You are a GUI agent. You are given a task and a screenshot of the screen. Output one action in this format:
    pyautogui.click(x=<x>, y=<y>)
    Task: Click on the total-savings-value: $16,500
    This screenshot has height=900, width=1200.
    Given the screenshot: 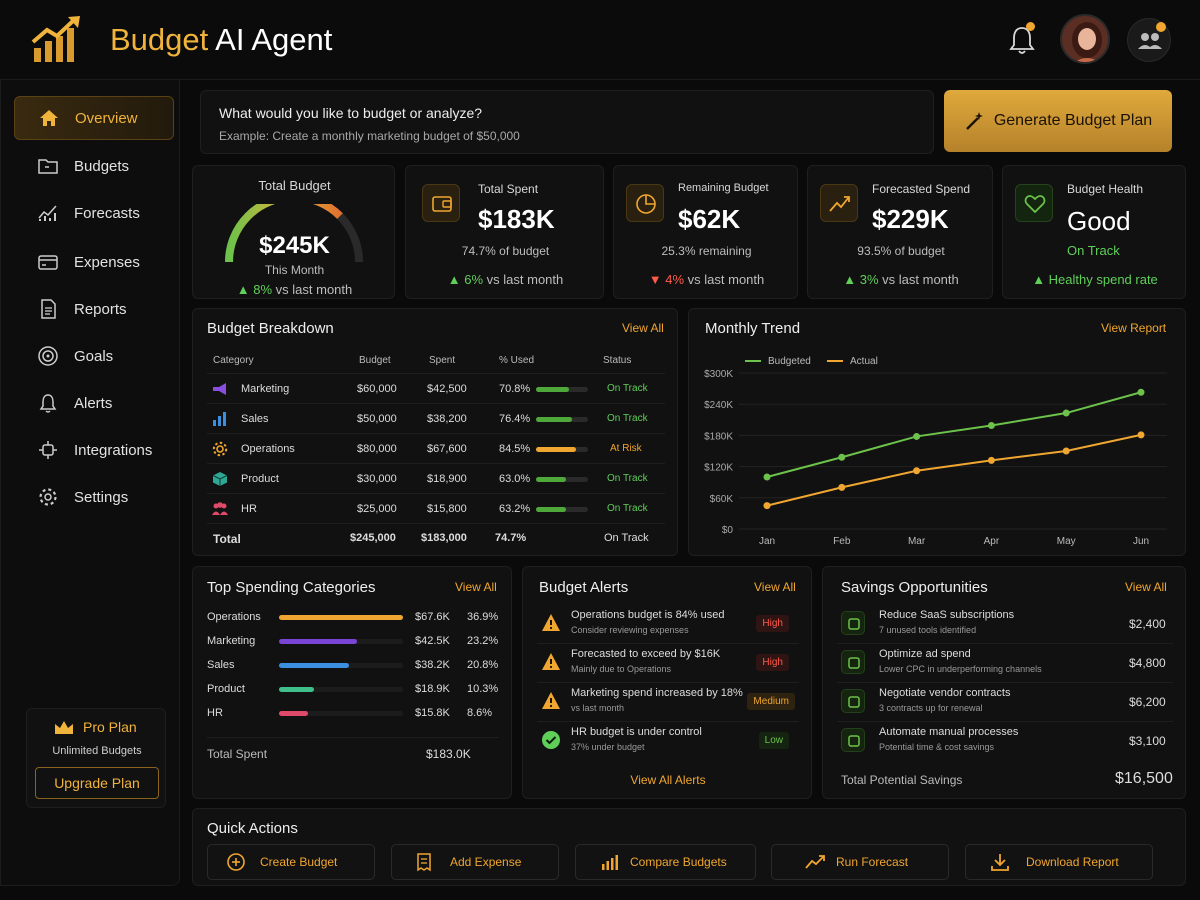 What is the action you would take?
    pyautogui.click(x=1144, y=778)
    